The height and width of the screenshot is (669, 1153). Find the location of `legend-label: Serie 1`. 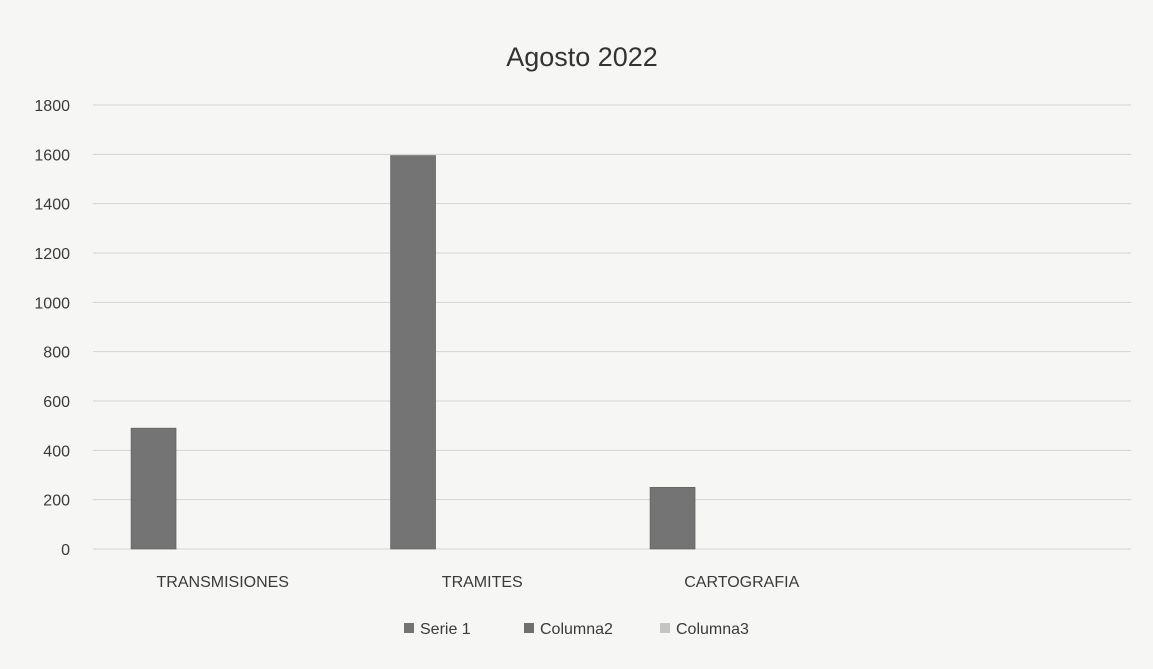

legend-label: Serie 1 is located at coordinates (445, 629).